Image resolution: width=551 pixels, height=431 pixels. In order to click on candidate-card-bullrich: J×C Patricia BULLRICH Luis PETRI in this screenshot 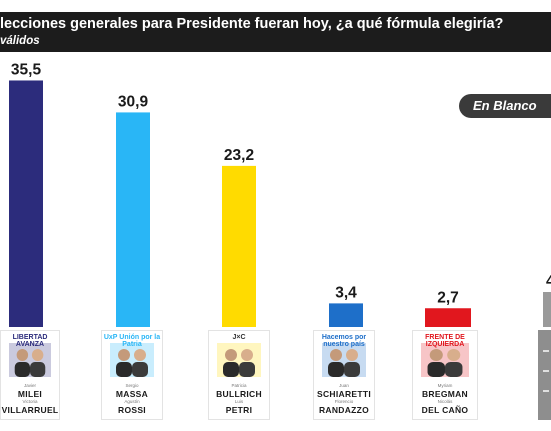, I will do `click(239, 375)`.